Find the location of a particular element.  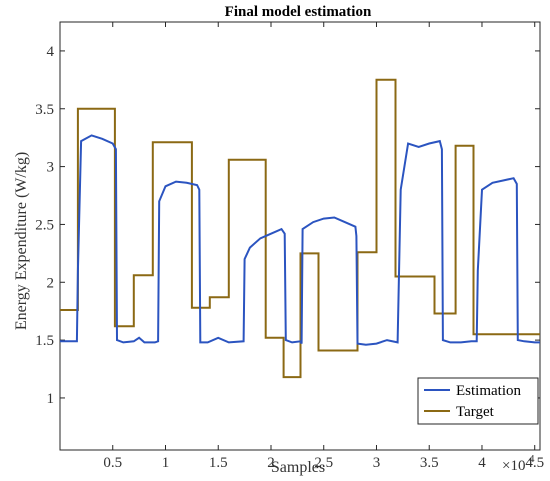

y-tick-label: 2 is located at coordinates (51, 283).